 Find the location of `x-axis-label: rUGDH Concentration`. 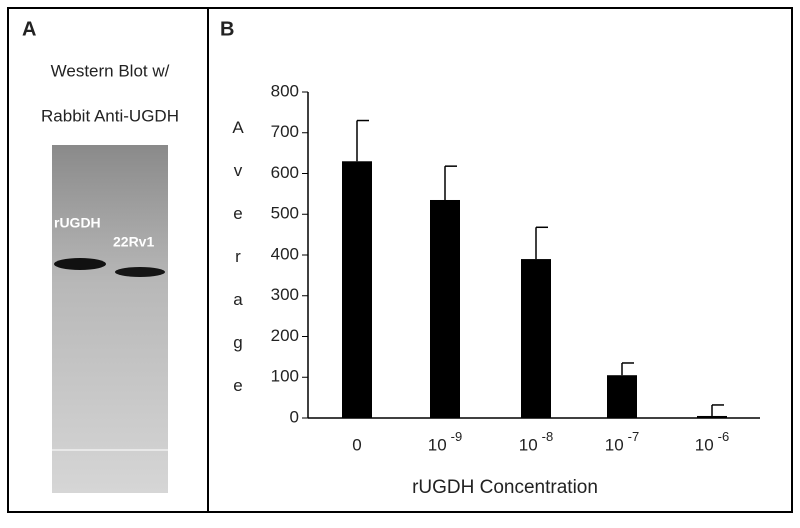

x-axis-label: rUGDH Concentration is located at coordinates (505, 487).